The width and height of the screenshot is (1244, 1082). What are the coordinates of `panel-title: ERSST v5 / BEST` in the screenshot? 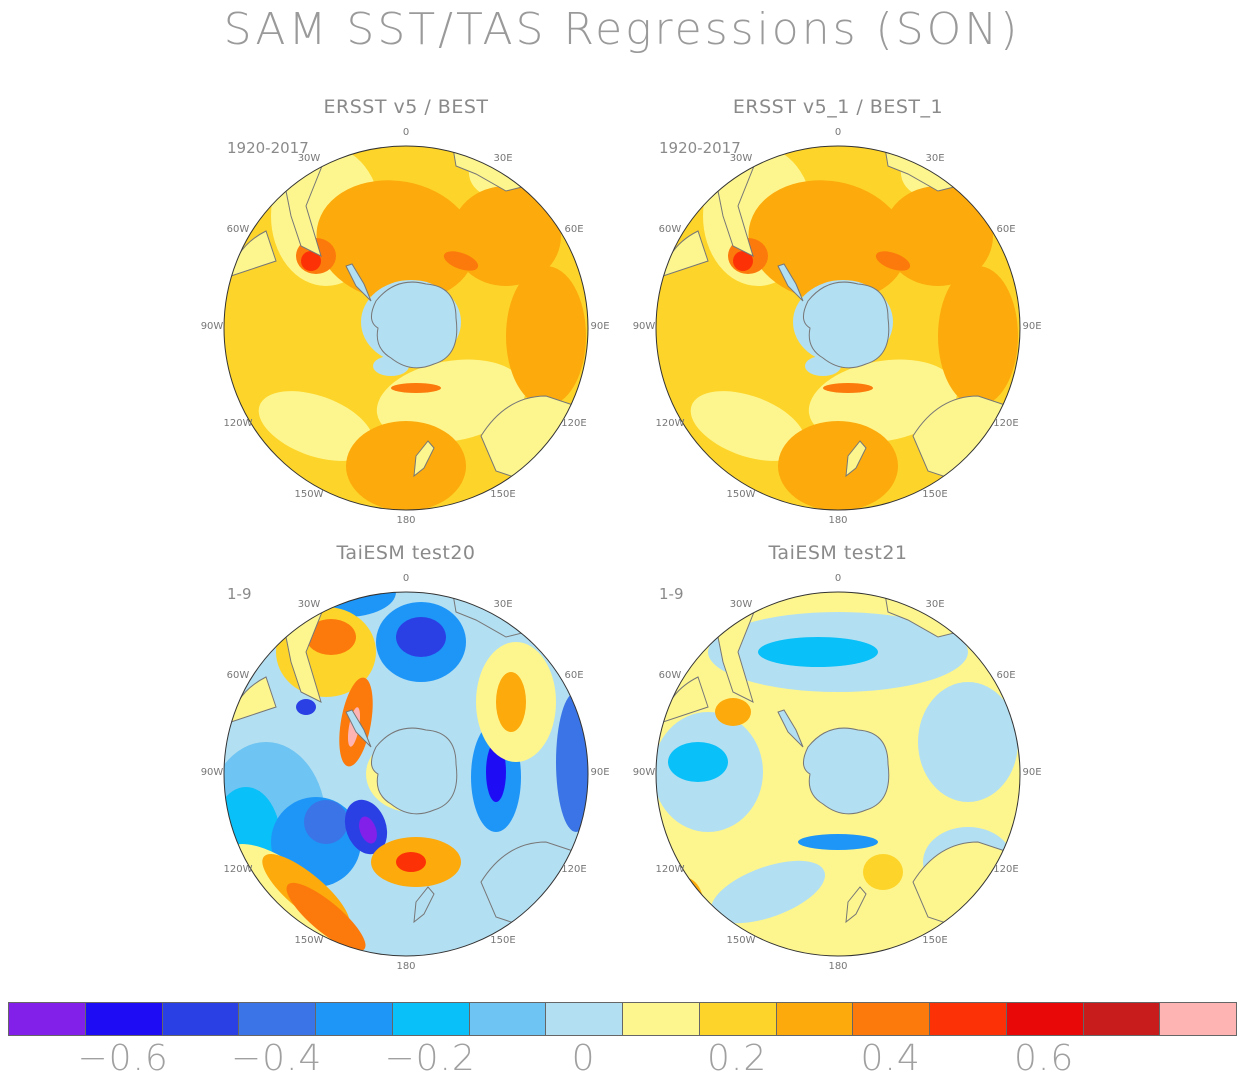 It's located at (406, 107).